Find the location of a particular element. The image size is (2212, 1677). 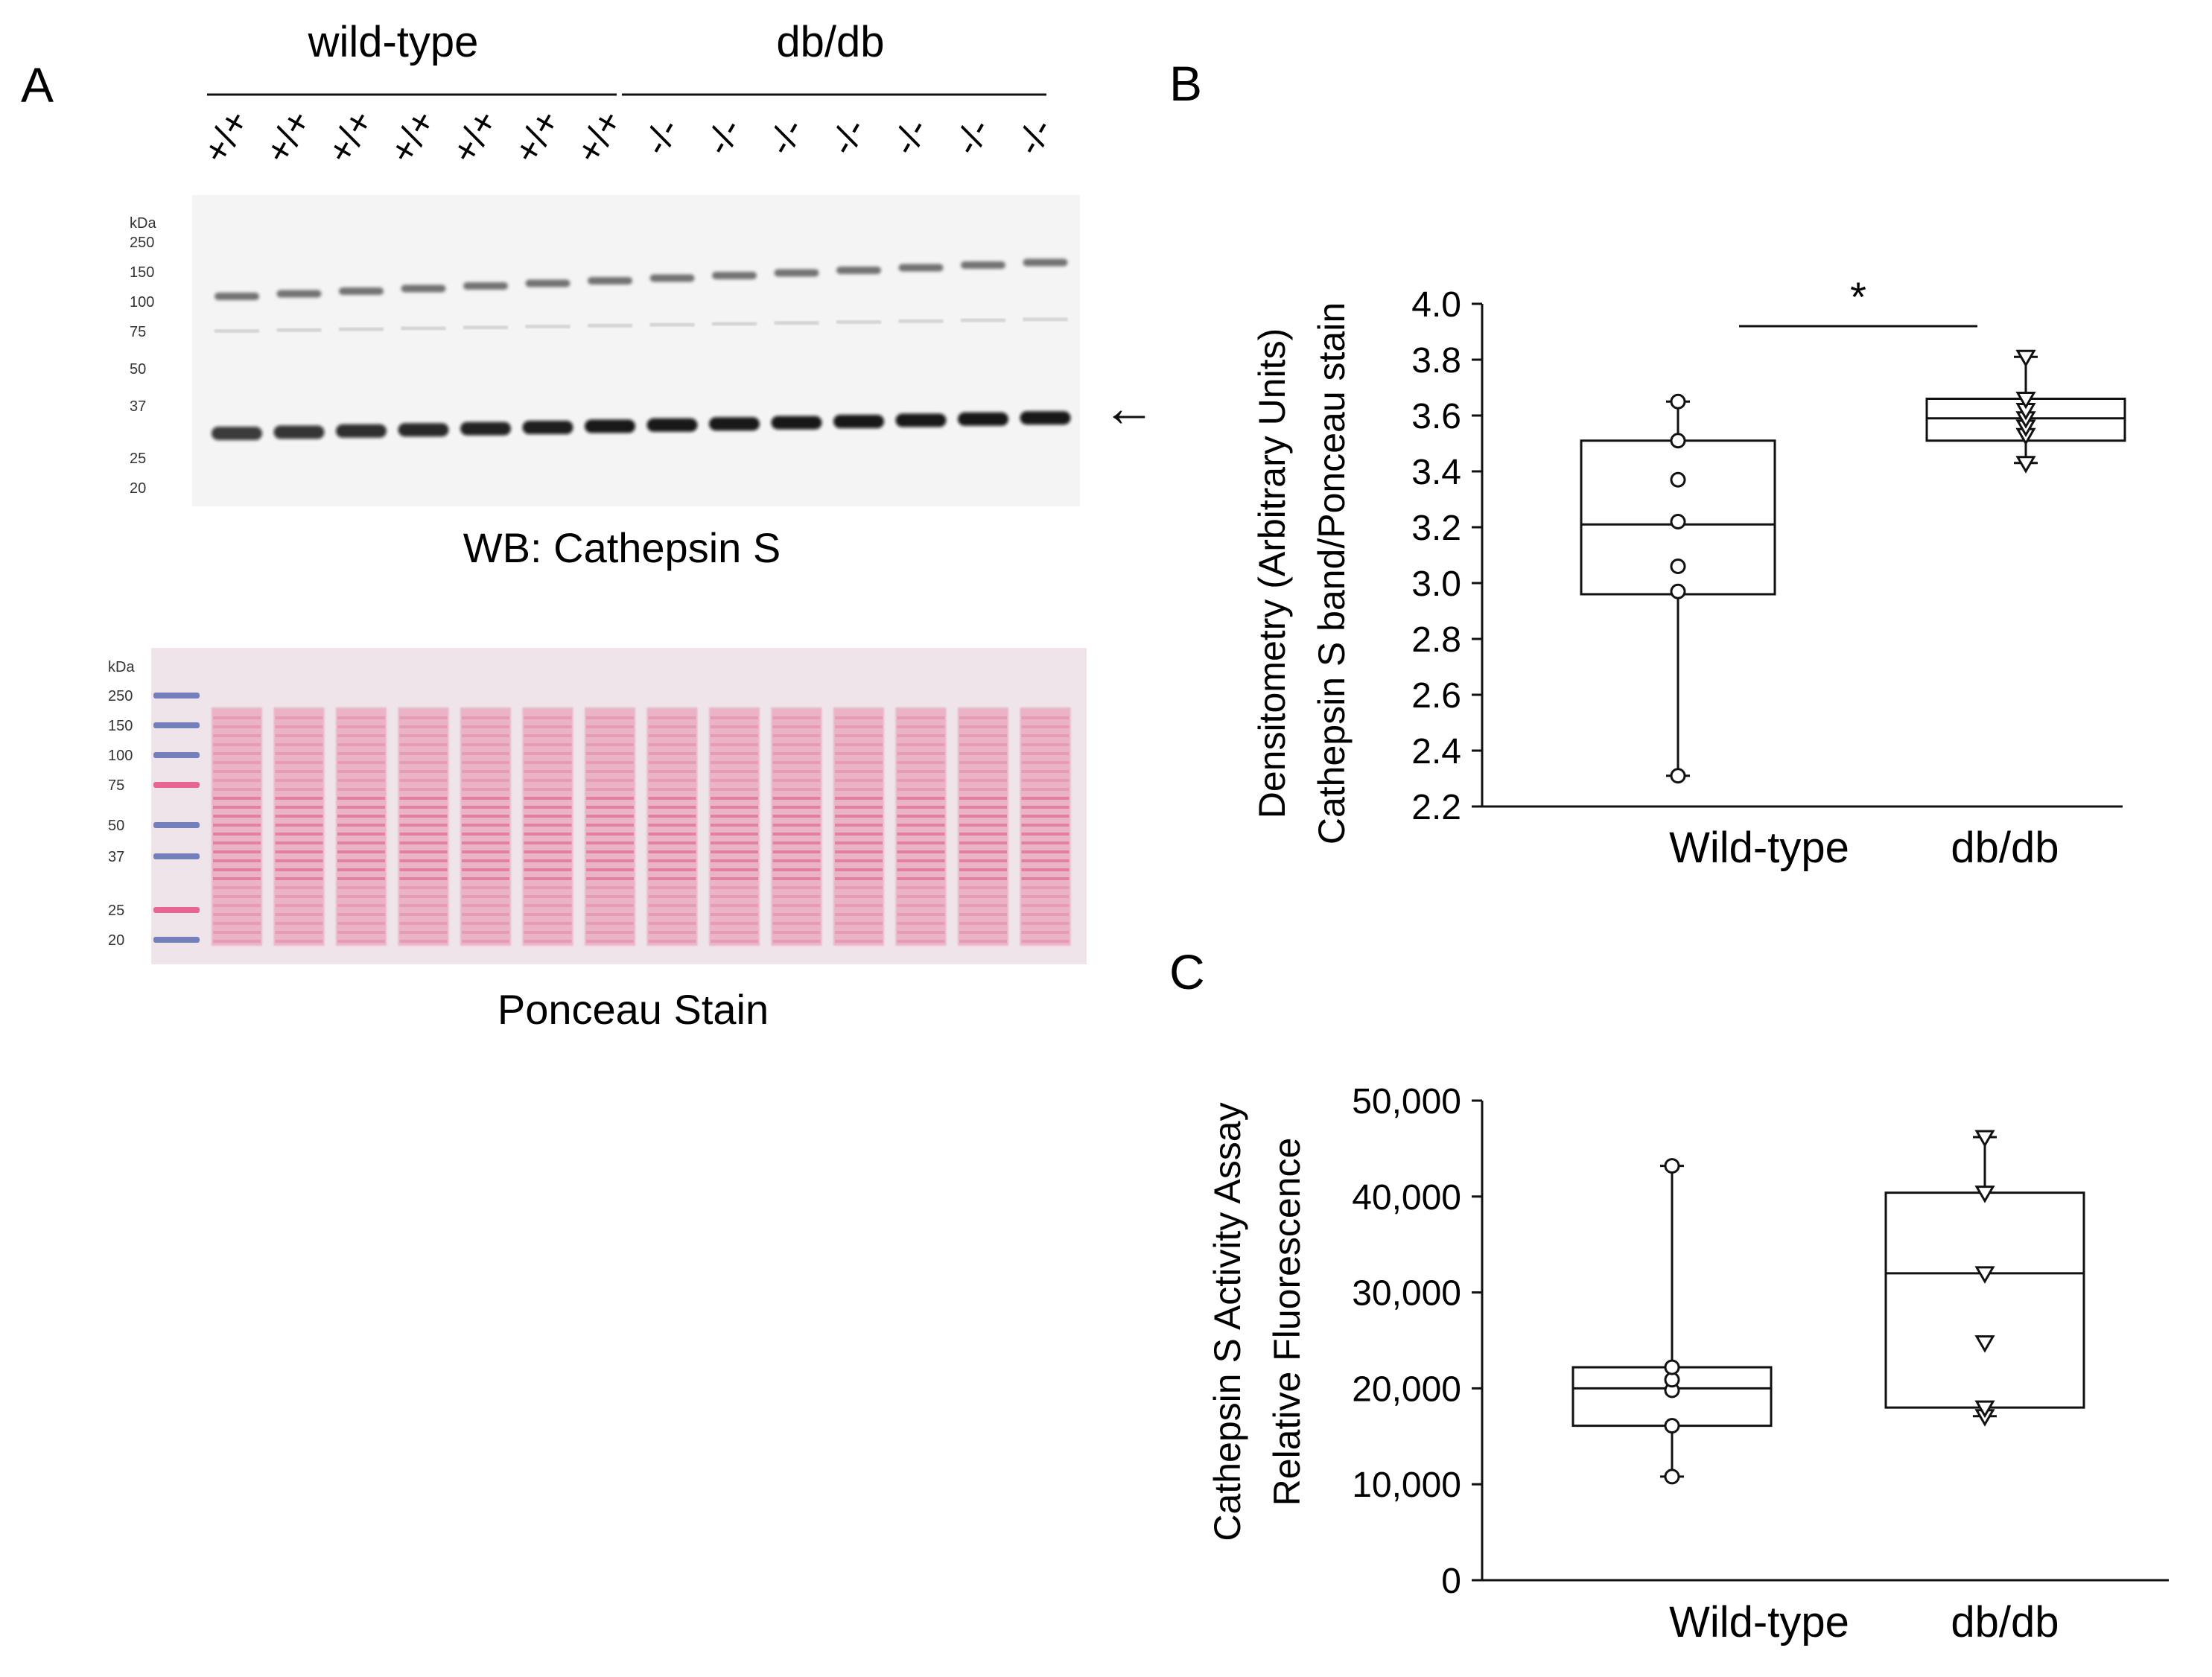

genotype-db-2: -/- is located at coordinates (723, 136).